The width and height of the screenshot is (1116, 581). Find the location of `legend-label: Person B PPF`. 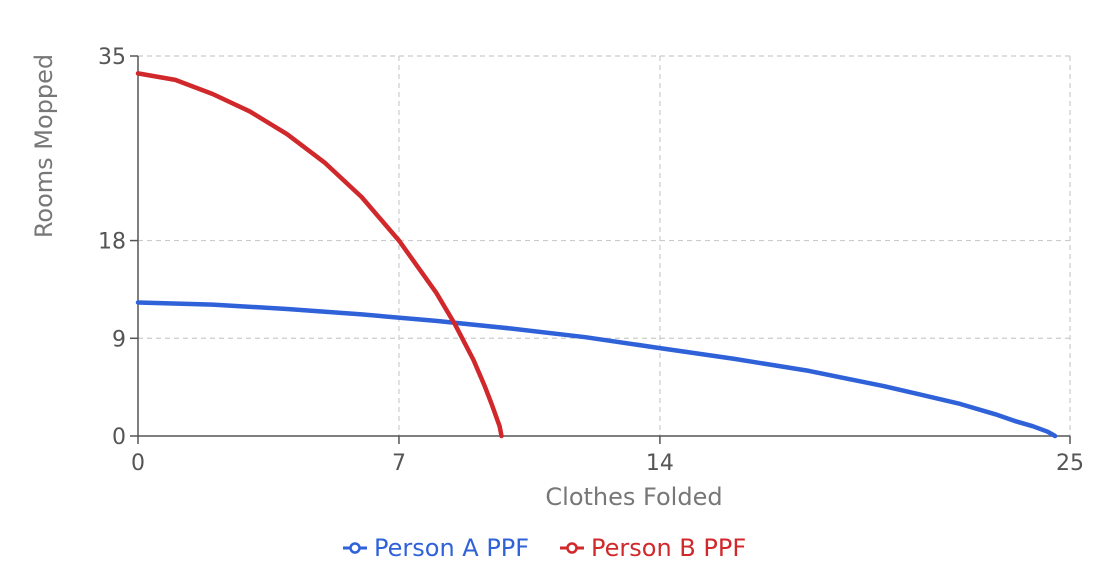

legend-label: Person B PPF is located at coordinates (668, 548).